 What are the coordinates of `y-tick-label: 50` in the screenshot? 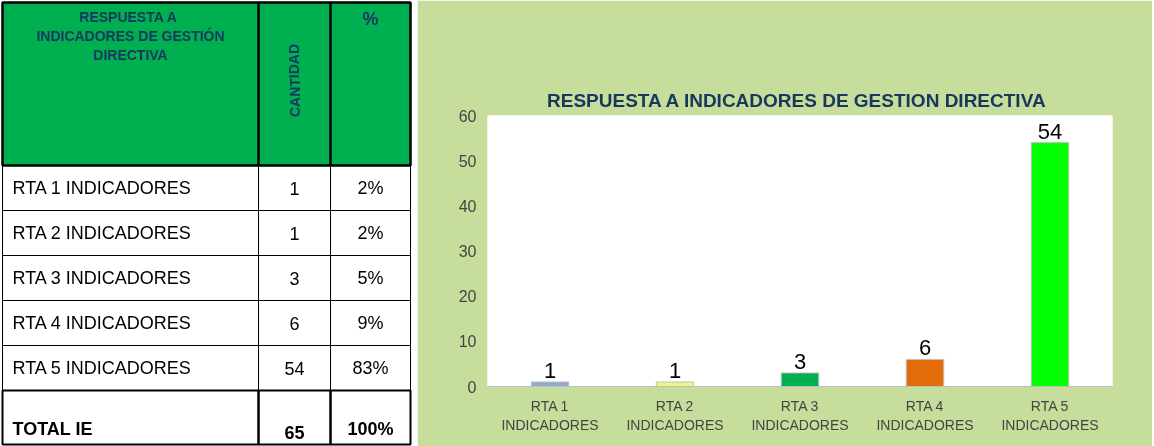 It's located at (467, 161).